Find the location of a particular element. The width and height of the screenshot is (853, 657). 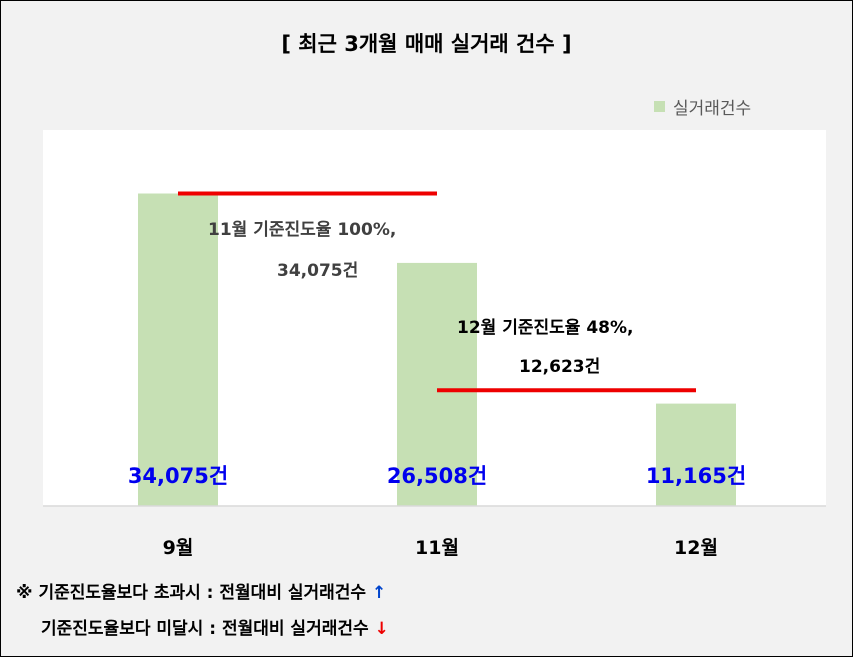

data-label-dec: 11,165건 is located at coordinates (696, 476).